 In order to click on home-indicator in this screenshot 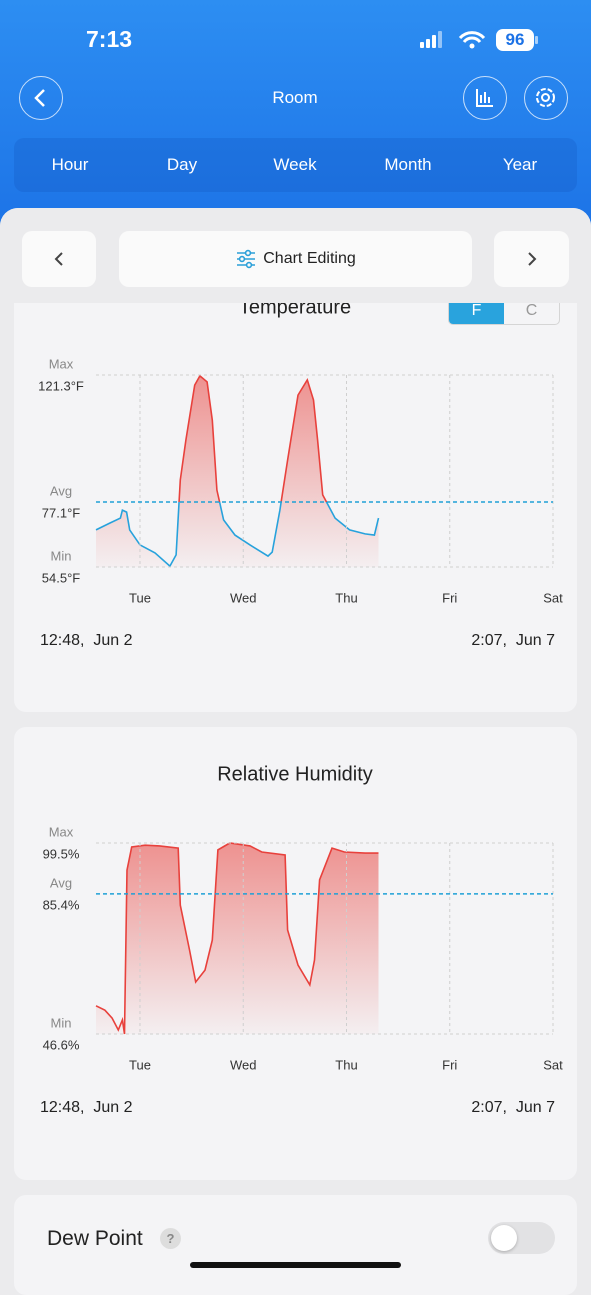, I will do `click(295, 1265)`.